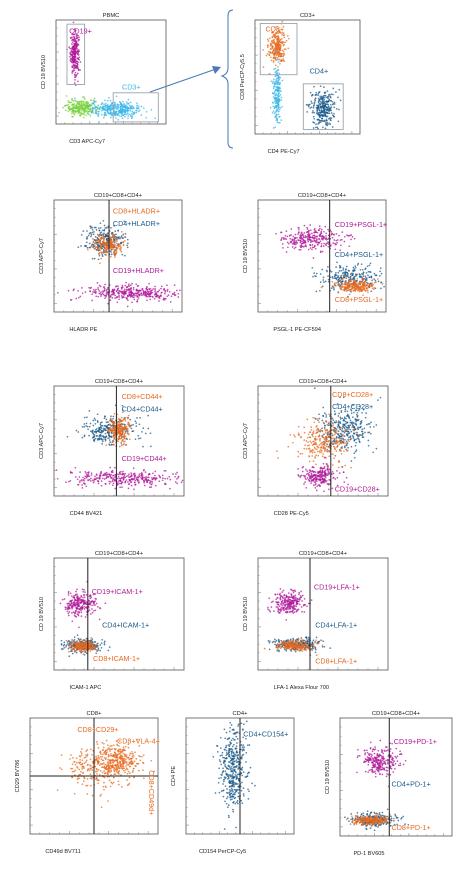  Describe the element at coordinates (113, 260) in the screenshot. I see `axis-ticks` at that location.